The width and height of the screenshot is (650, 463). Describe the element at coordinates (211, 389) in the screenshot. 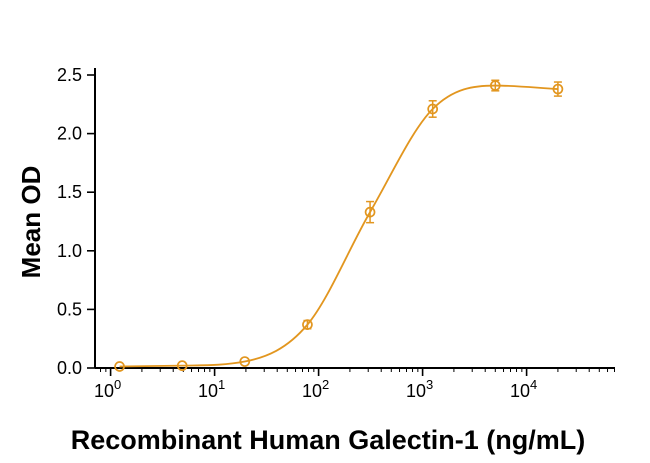

I see `x-tick-label: 10¹` at that location.